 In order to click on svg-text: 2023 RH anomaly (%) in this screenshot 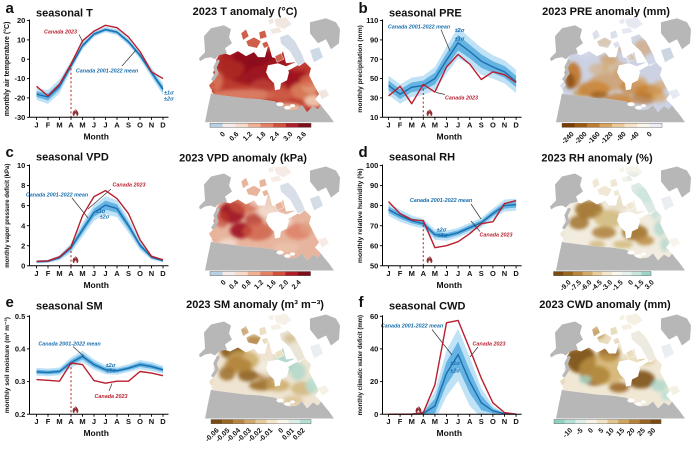, I will do `click(597, 159)`.